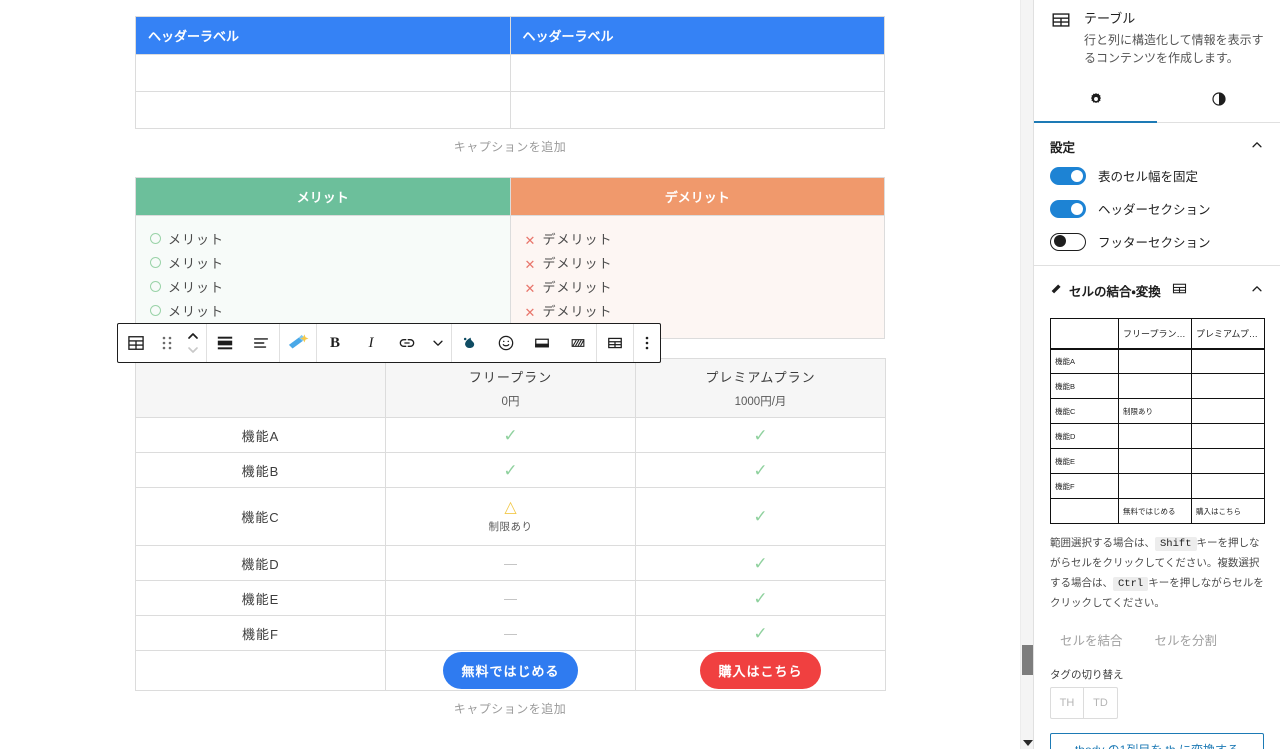 The width and height of the screenshot is (1280, 749). Describe the element at coordinates (260, 633) in the screenshot. I see `feature-label: 機能F` at that location.